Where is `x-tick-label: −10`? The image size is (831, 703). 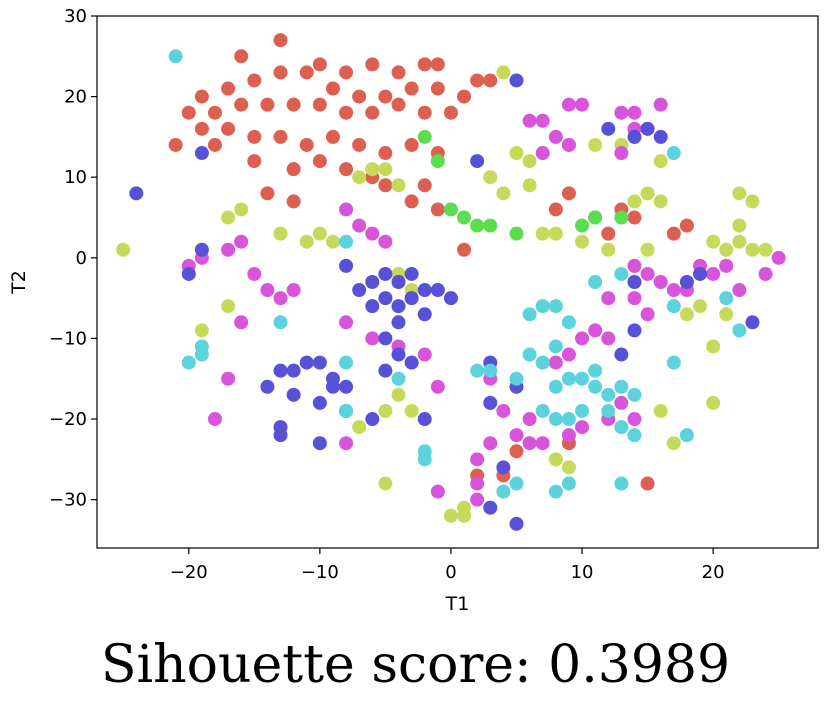 x-tick-label: −10 is located at coordinates (320, 572).